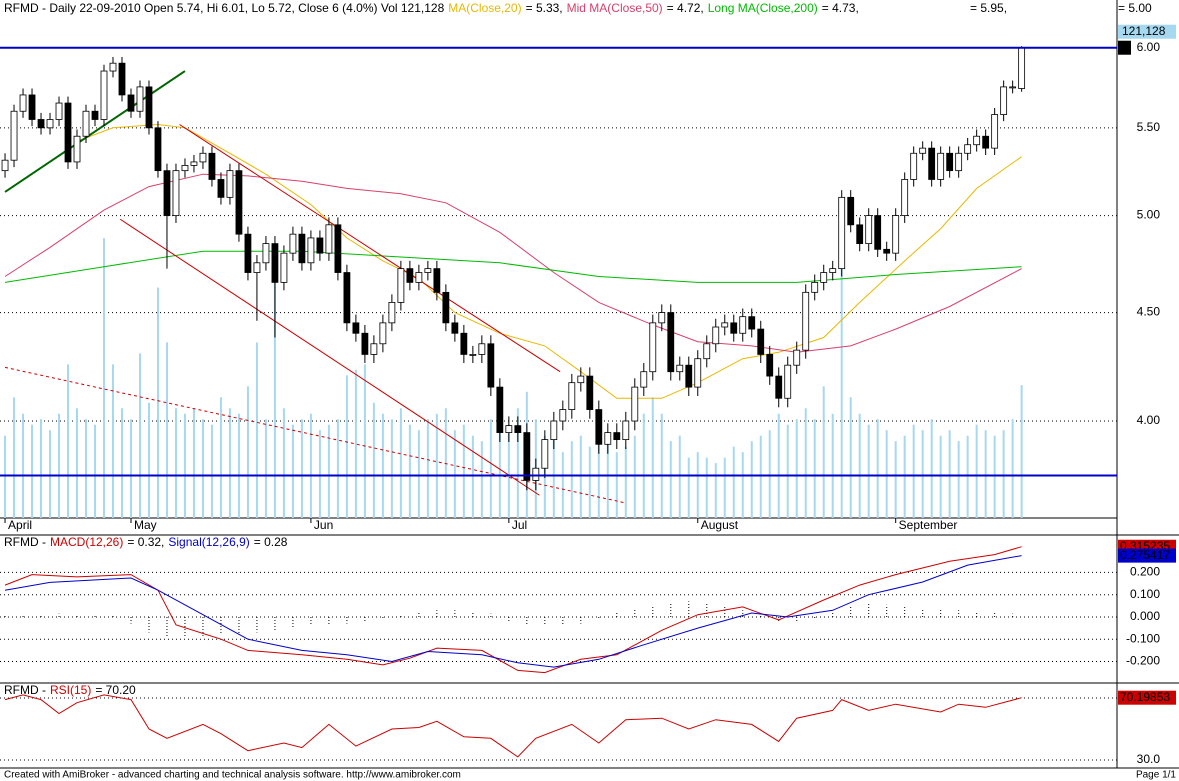 The height and width of the screenshot is (781, 1179). I want to click on header-title: RFMD -, so click(25, 690).